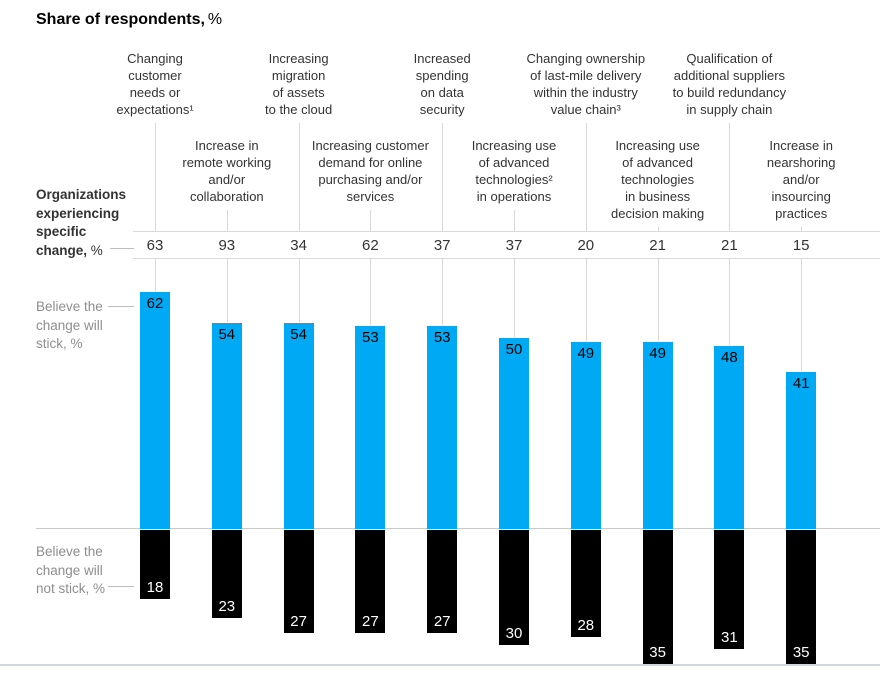  What do you see at coordinates (215, 19) in the screenshot?
I see `chart-title-unit: %` at bounding box center [215, 19].